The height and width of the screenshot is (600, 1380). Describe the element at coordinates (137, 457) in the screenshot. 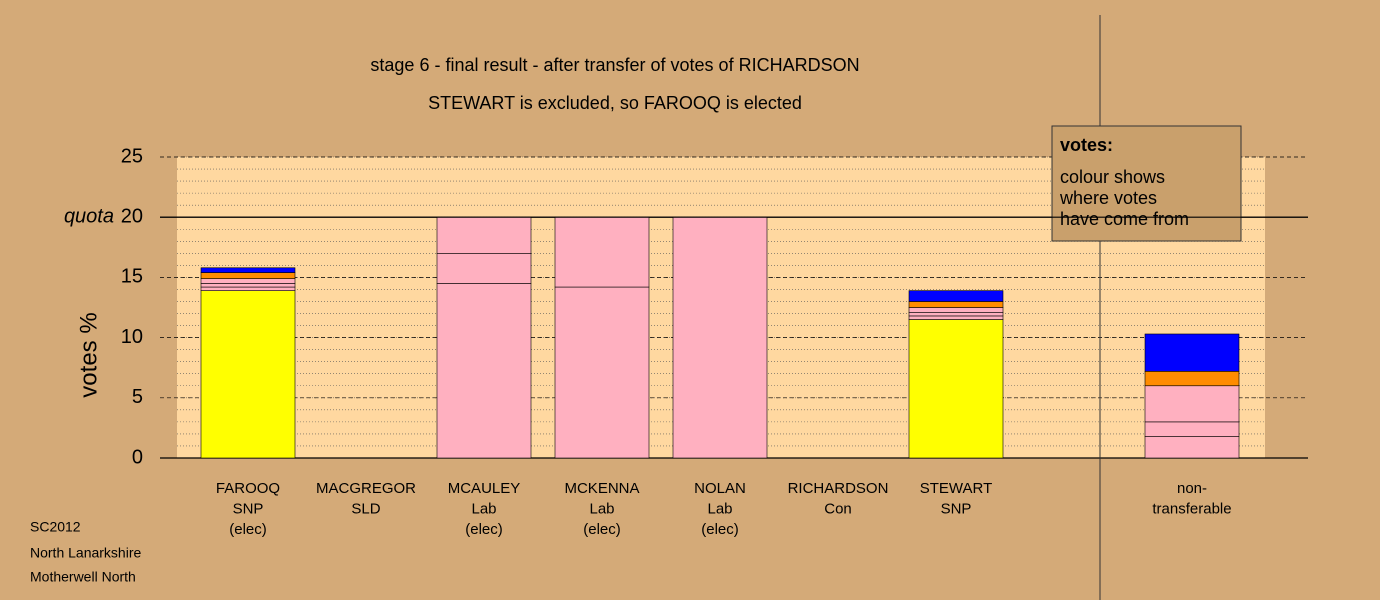

I see `y-tick-label: 0` at that location.